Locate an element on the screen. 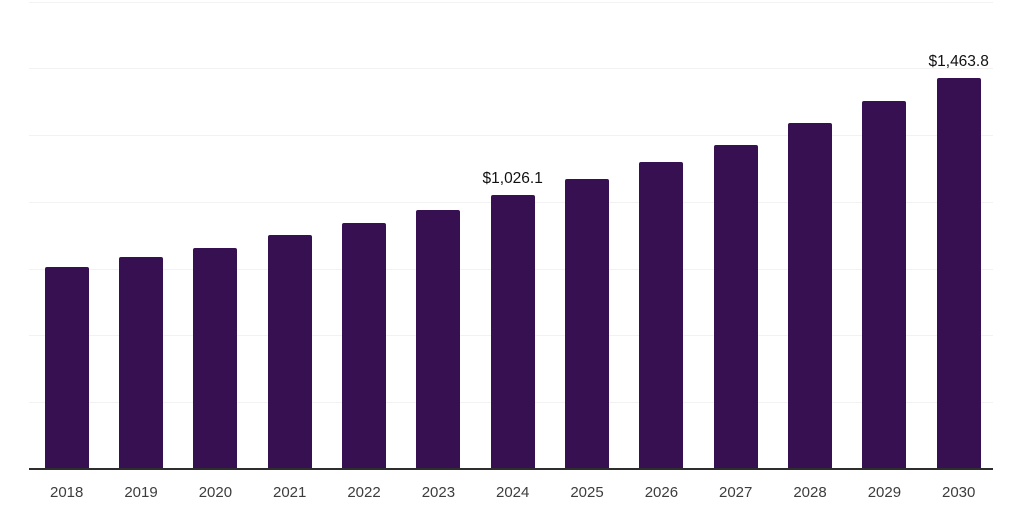 Image resolution: width=1024 pixels, height=512 pixels. x-tick-label-2018: 2018 is located at coordinates (67, 492).